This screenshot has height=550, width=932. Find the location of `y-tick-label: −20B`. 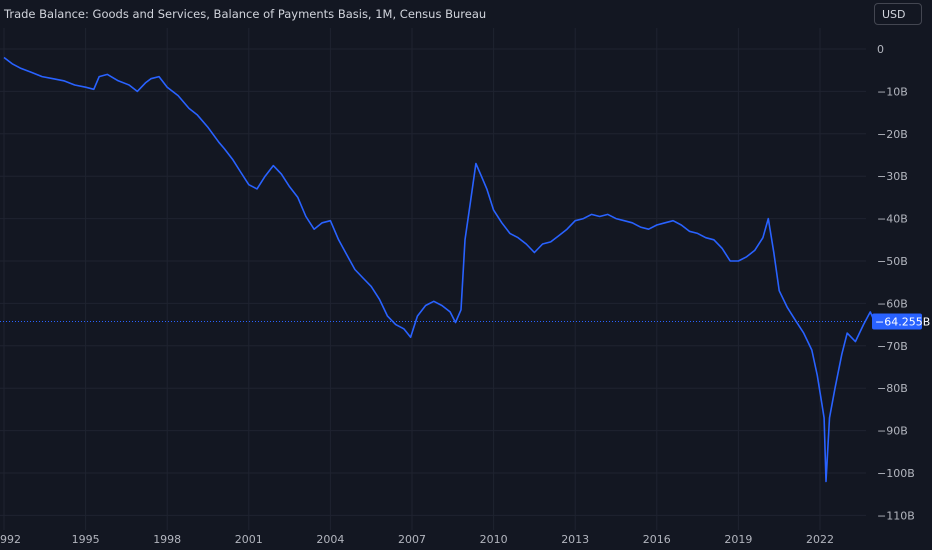

y-tick-label: −20B is located at coordinates (892, 134).